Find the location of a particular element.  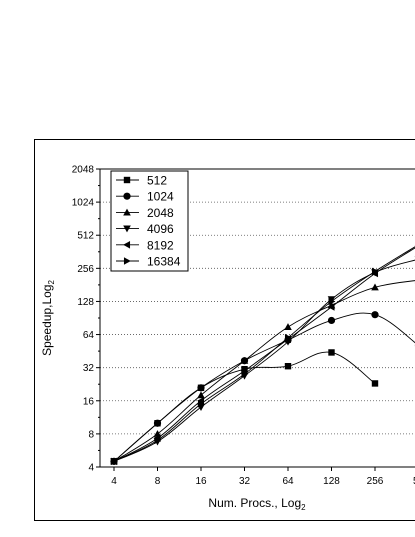

legend-box is located at coordinates (149, 221).